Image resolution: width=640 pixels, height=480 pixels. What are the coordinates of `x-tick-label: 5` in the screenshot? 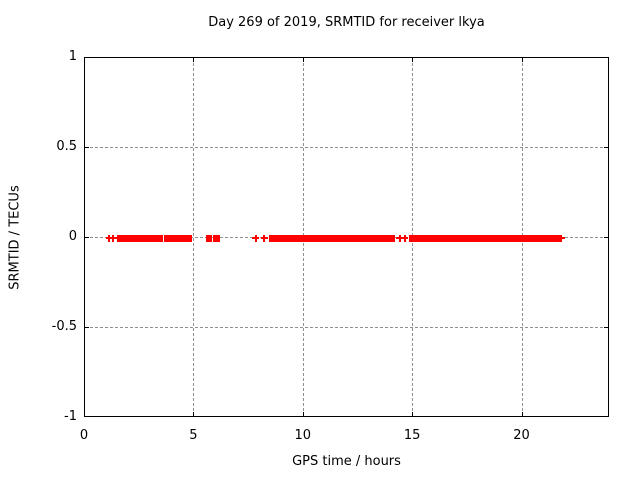 It's located at (193, 435).